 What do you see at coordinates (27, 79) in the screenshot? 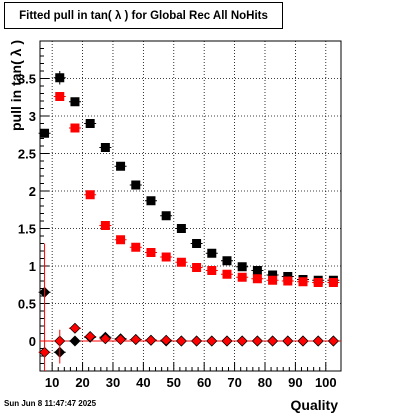
I see `y-tick-label: 3.5` at bounding box center [27, 79].